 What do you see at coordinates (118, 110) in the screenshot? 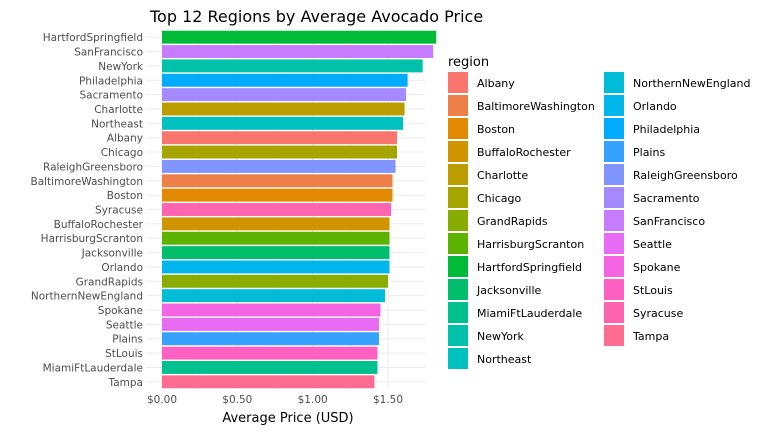
I see `y-tick-label: Charlotte` at bounding box center [118, 110].